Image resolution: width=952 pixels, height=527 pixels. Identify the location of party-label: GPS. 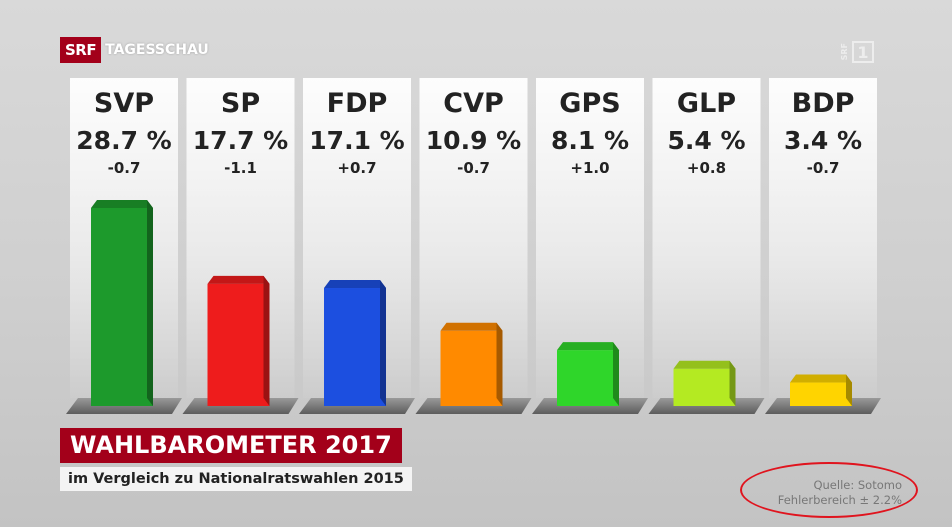
(589, 103).